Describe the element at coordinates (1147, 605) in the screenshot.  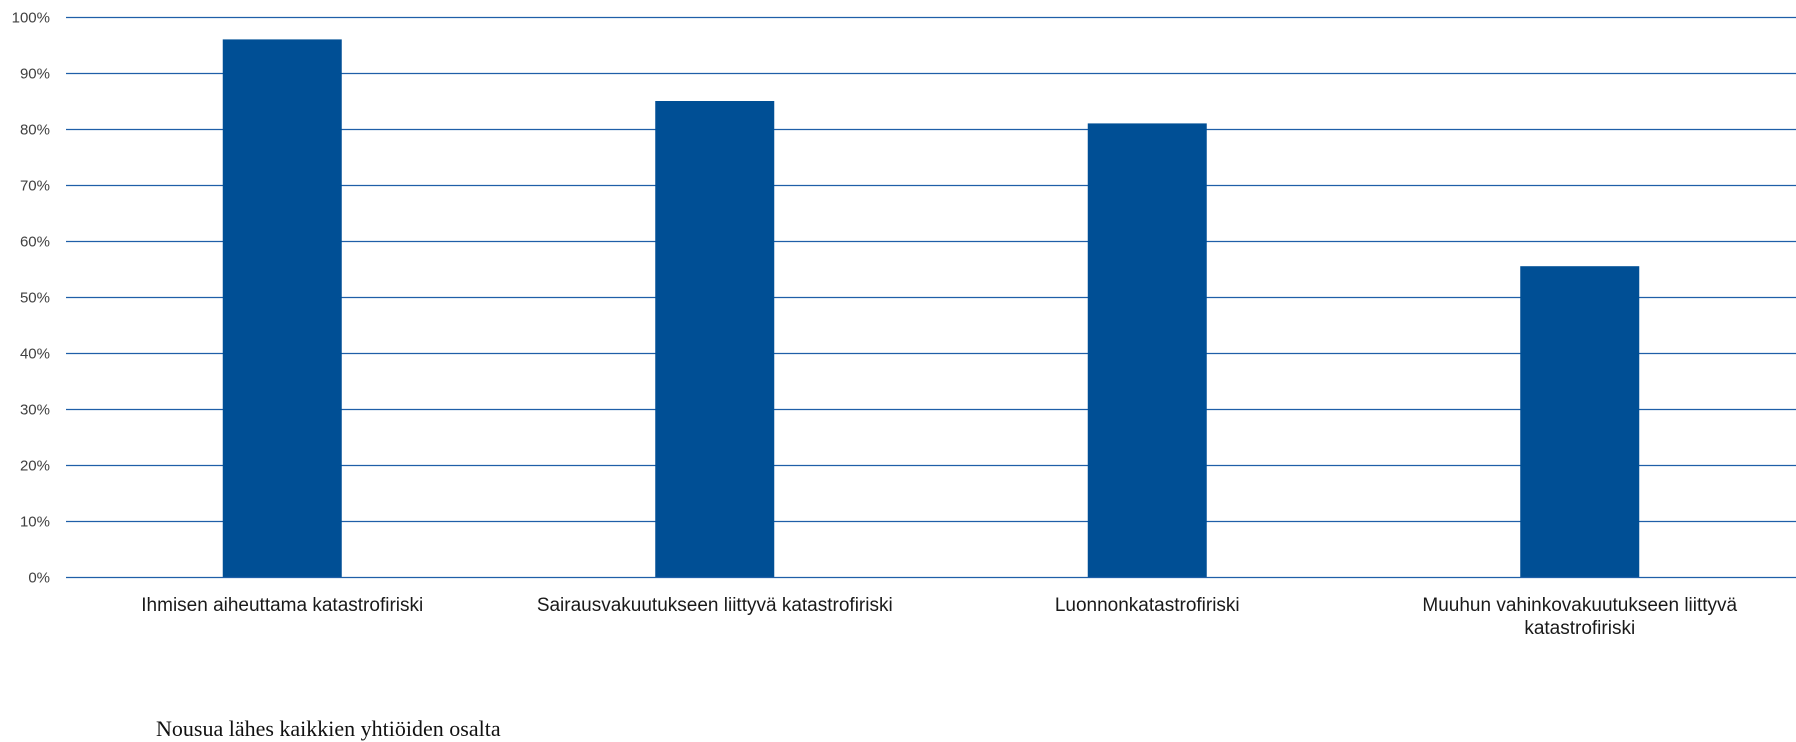
I see `x-category-label: Luonnonkatastrofiriski` at that location.